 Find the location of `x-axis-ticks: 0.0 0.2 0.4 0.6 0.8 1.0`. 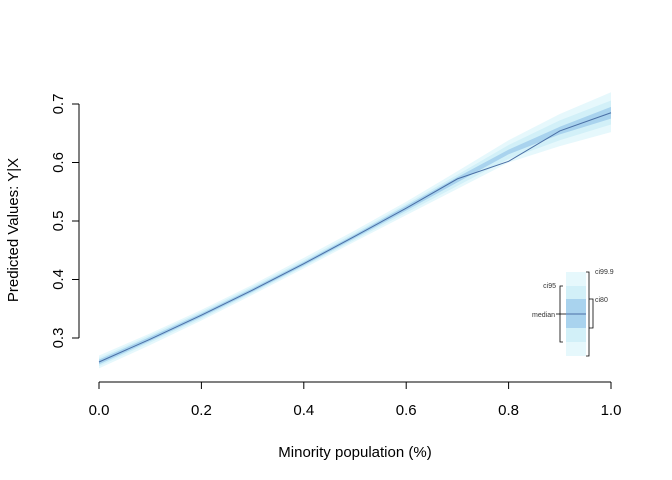

x-axis-ticks: 0.0 0.2 0.4 0.6 0.8 1.0 is located at coordinates (355, 400).